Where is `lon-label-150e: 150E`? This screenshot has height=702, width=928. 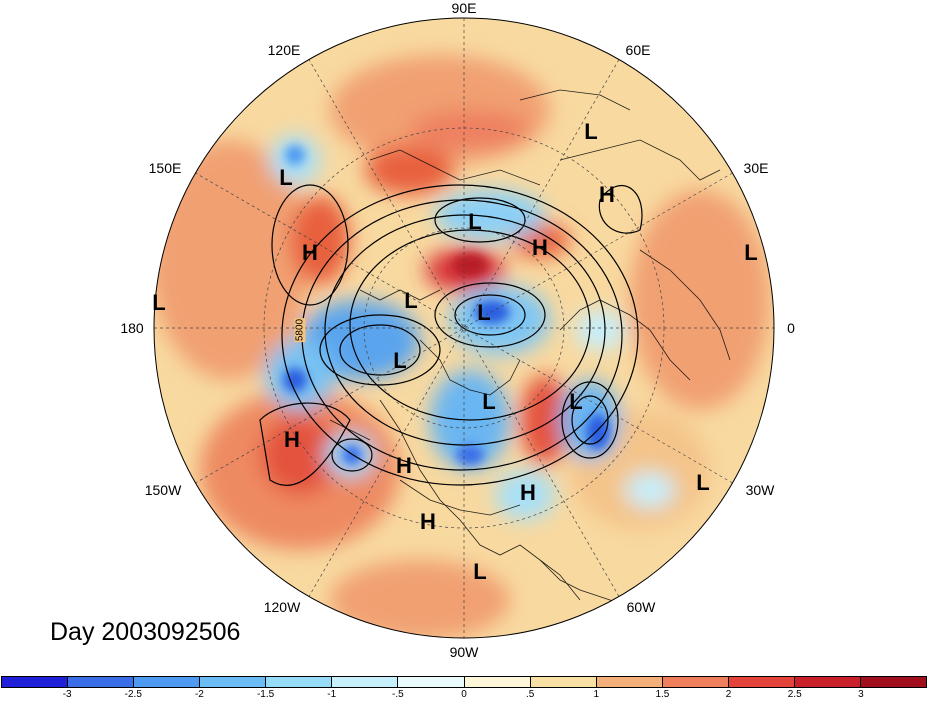
lon-label-150e: 150E is located at coordinates (165, 168).